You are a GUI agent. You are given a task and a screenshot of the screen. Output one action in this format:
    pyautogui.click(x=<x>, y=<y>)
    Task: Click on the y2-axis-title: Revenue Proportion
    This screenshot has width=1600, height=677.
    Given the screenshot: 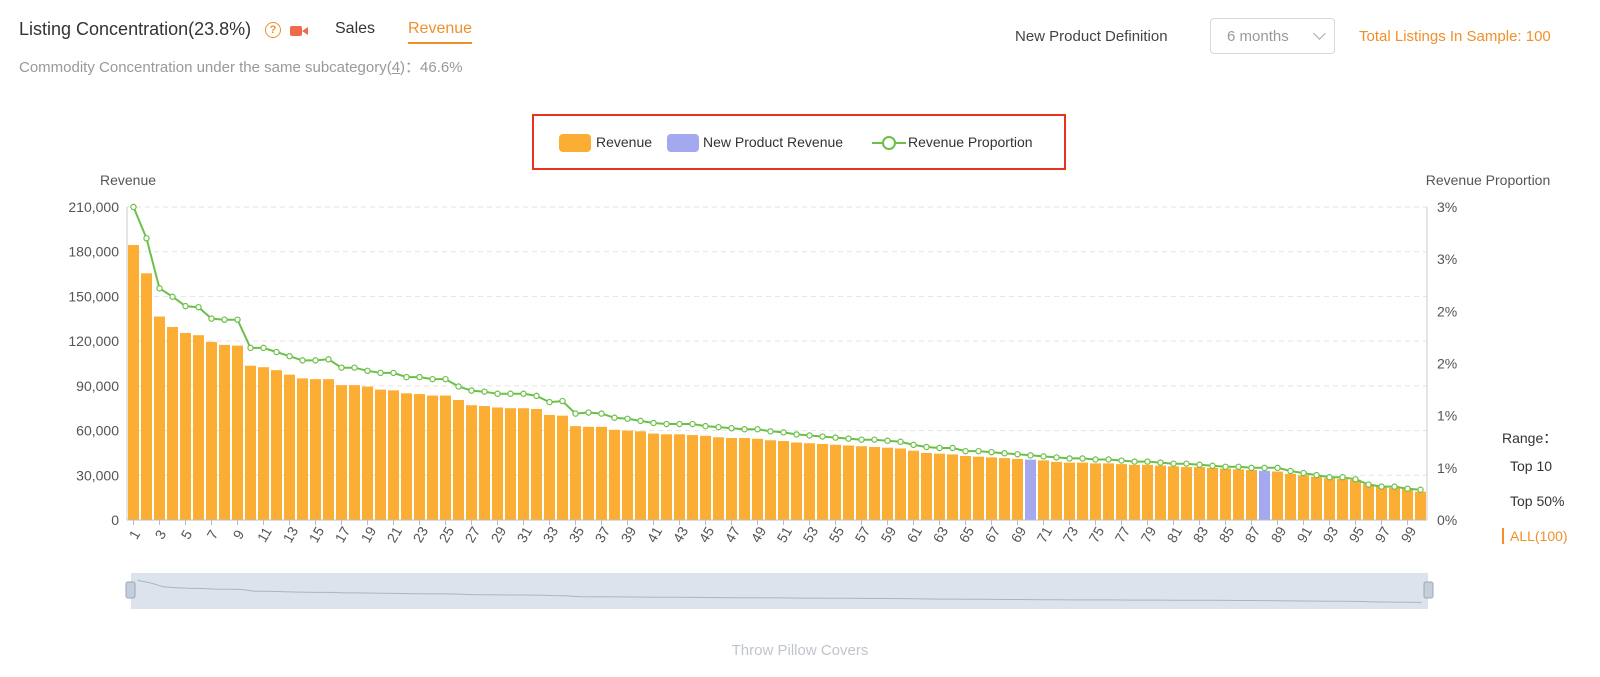 What is the action you would take?
    pyautogui.click(x=1488, y=180)
    